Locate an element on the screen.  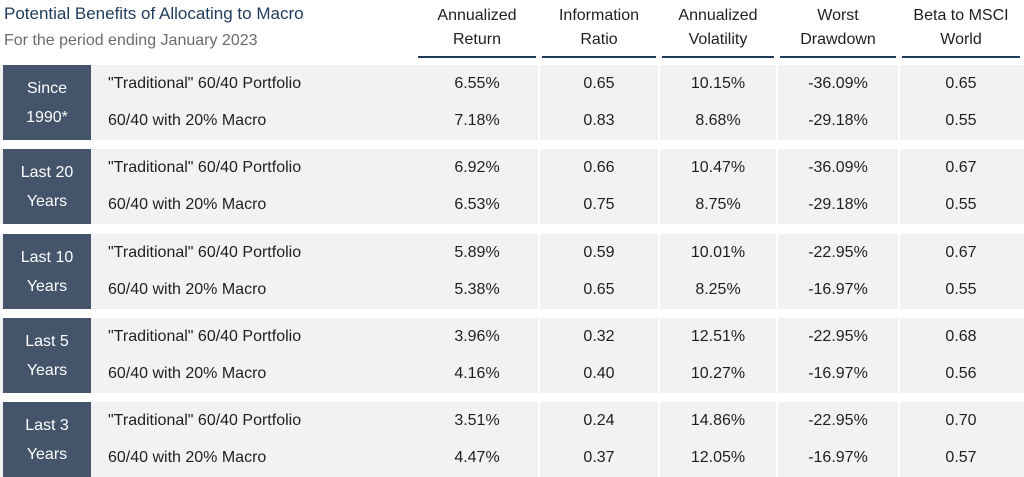
metric-value: 7.18% is located at coordinates (477, 120).